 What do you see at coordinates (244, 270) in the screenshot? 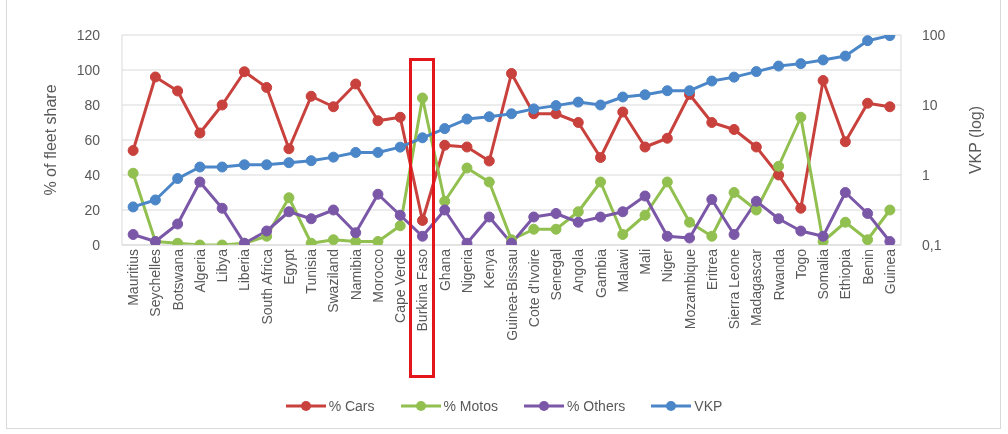
I see `x-tick-label: Liberia` at bounding box center [244, 270].